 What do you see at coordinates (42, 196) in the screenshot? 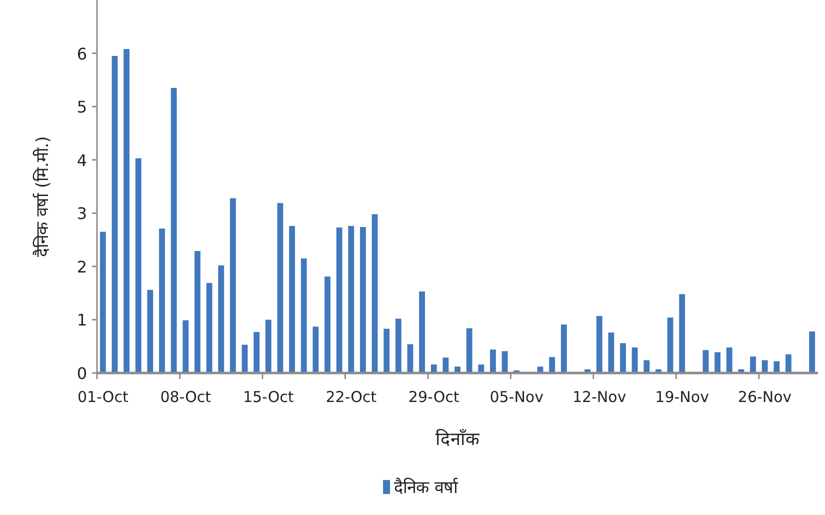
I see `y-axis-title: दैनिक वर्षा (मि.मी.)` at bounding box center [42, 196].